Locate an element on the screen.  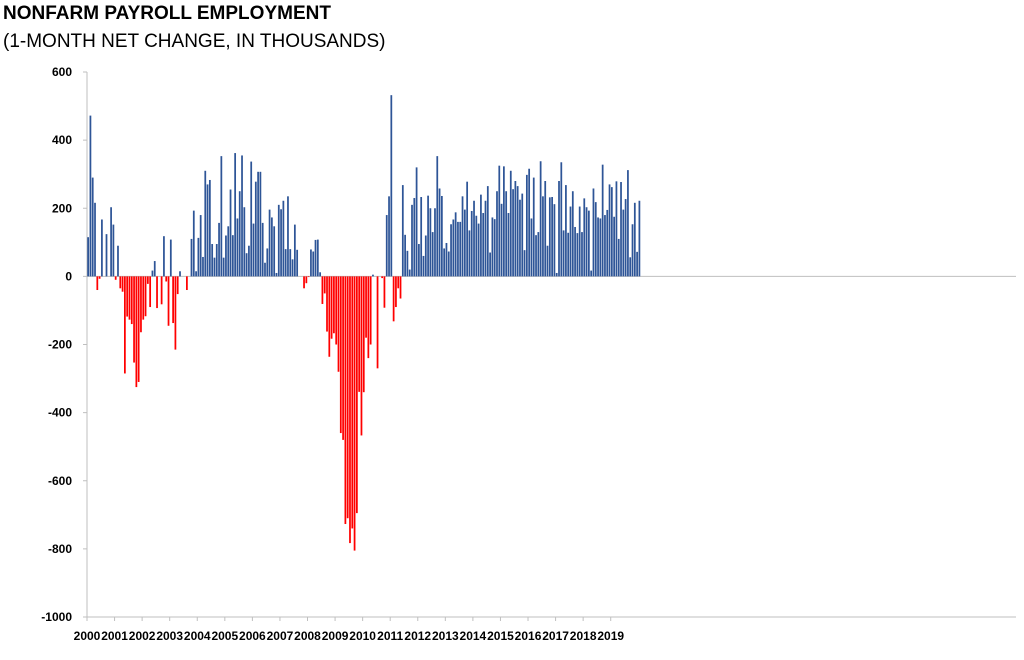
y-tick-label: 0 is located at coordinates (68, 276).